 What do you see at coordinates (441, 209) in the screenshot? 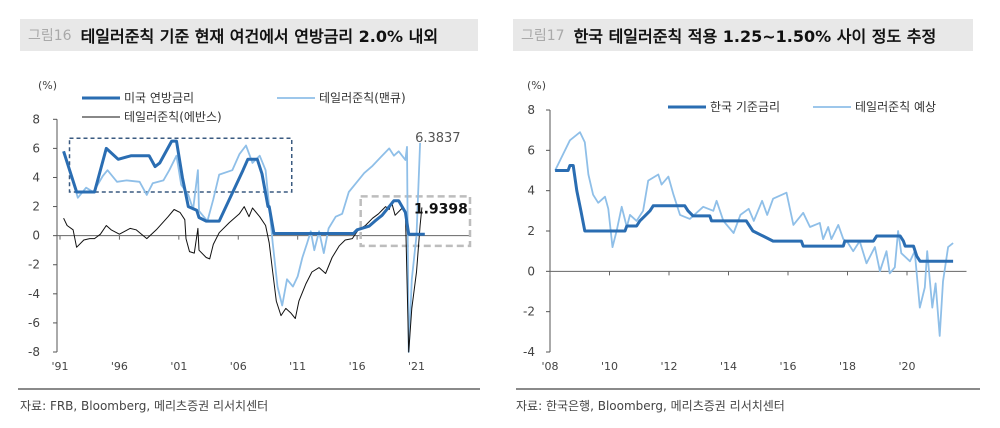
I see `data-label: 1.9398` at bounding box center [441, 209].